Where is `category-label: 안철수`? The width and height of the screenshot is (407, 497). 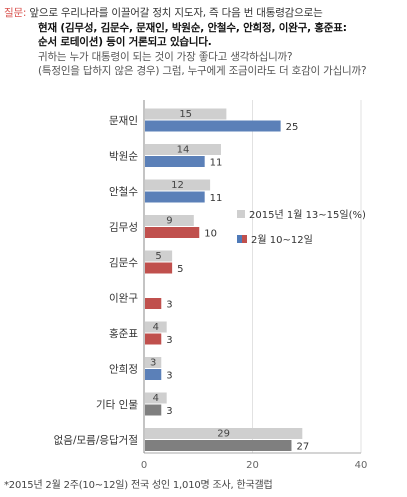
category-label: 안철수 is located at coordinates (123, 192).